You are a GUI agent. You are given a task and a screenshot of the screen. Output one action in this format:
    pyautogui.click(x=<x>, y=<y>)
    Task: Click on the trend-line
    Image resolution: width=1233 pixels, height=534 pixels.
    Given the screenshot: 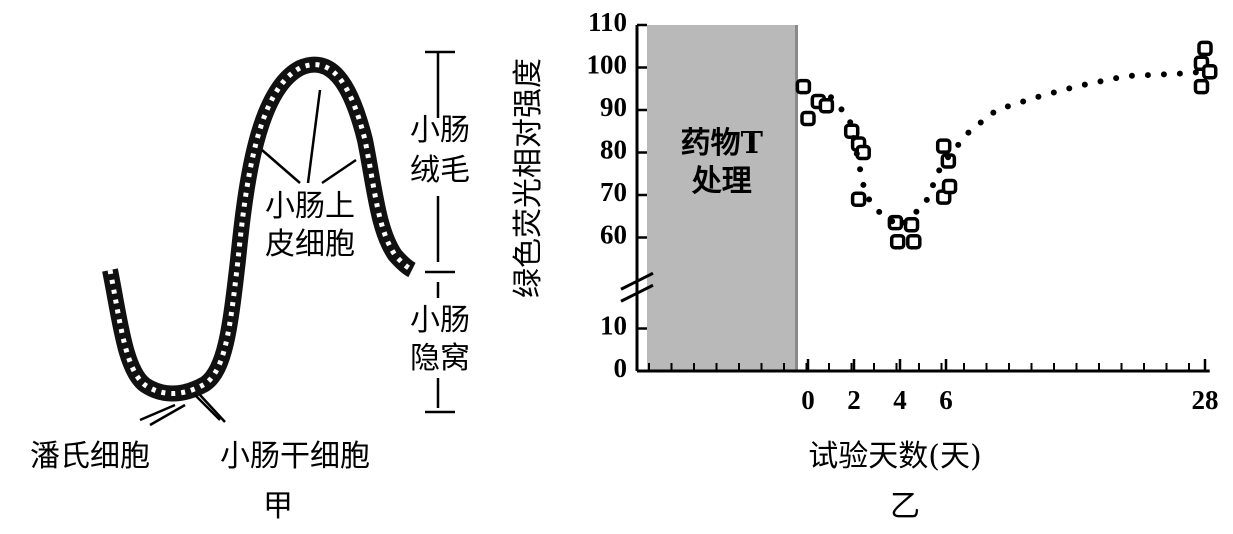 What is the action you would take?
    pyautogui.click(x=1018, y=149)
    